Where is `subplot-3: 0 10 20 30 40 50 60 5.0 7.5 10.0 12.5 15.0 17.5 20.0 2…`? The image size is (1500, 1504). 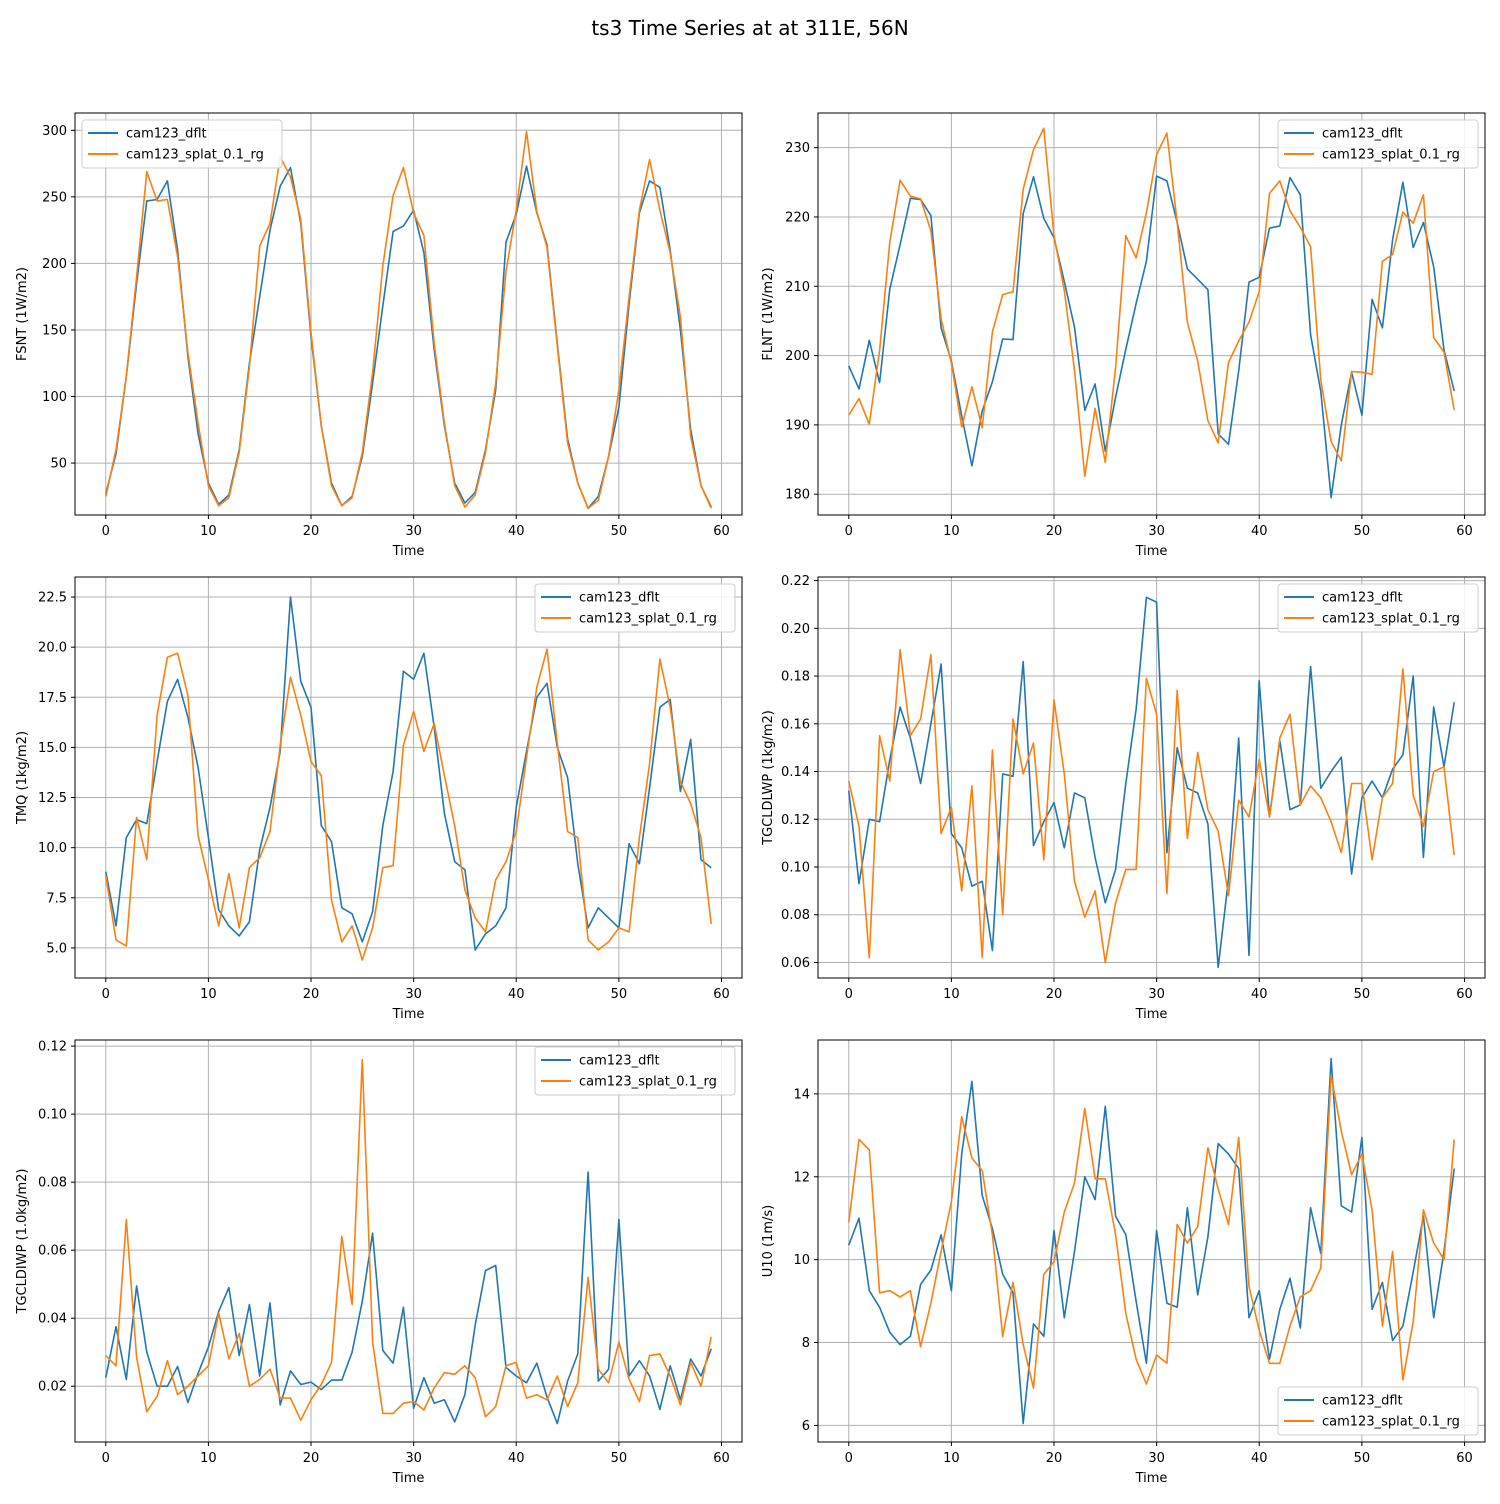 subplot-3: 0 10 20 30 40 50 60 5.0 7.5 10.0 12.5 15.0 17.5 20.0 2… is located at coordinates (379, 799).